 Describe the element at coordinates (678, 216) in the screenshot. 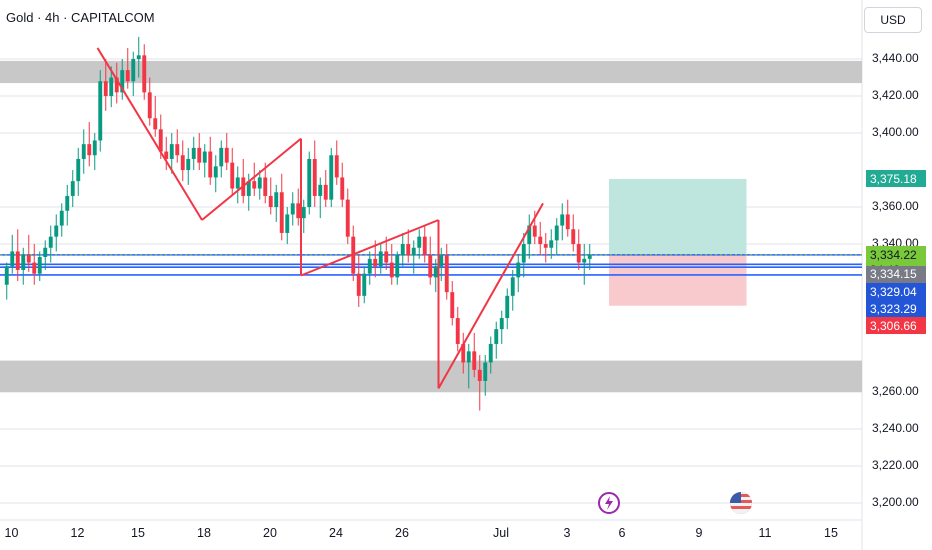

I see `take-profit-zone` at that location.